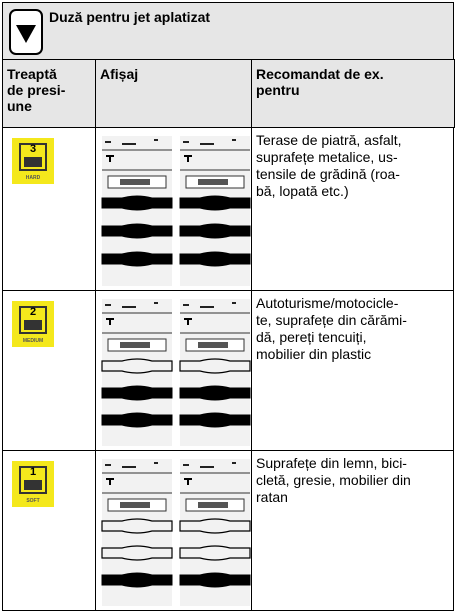  I want to click on column-header-text: Treaptă de presi-une, so click(36, 90).